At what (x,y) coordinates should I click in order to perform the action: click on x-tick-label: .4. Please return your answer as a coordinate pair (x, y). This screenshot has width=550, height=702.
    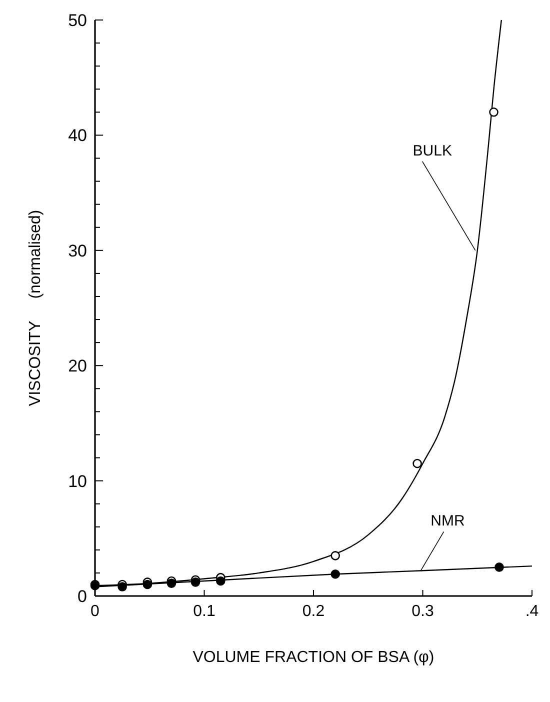
    Looking at the image, I should click on (532, 611).